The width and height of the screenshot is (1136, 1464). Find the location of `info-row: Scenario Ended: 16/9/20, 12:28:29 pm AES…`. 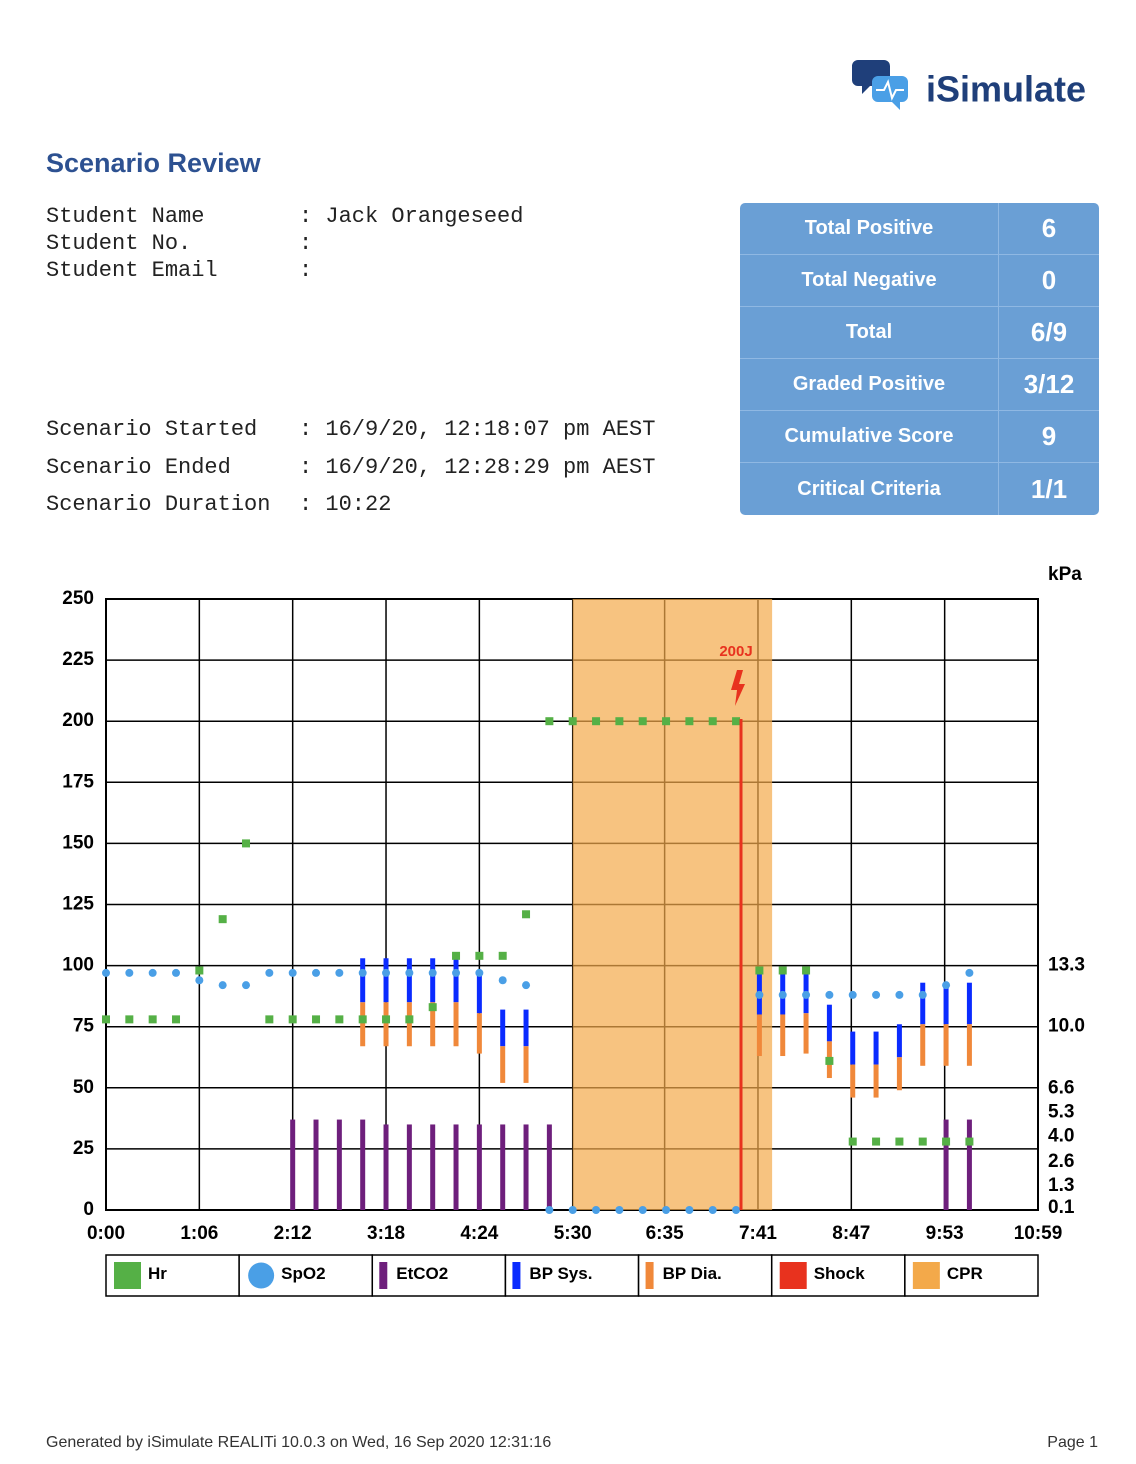

info-row: Scenario Ended: 16/9/20, 12:28:29 pm AES… is located at coordinates (396, 467).